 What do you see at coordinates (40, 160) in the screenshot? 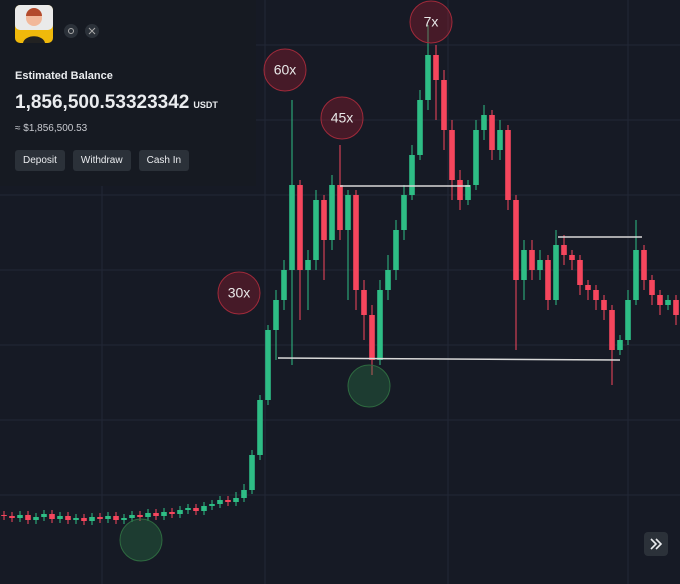
I see `deposit-button: Deposit` at bounding box center [40, 160].